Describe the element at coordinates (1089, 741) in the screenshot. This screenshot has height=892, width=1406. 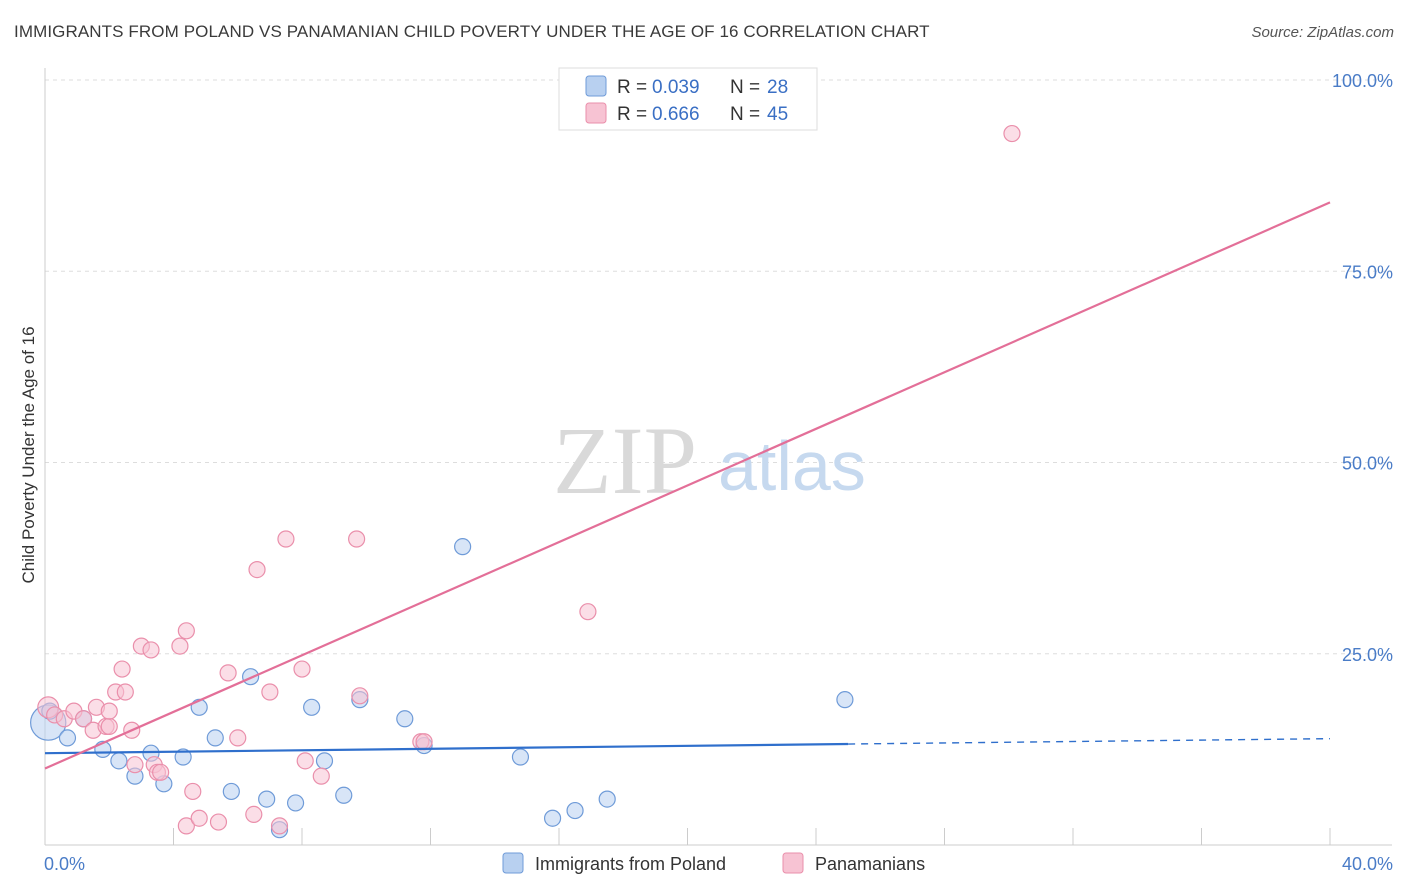
I see `trend-line-poland-extension` at that location.